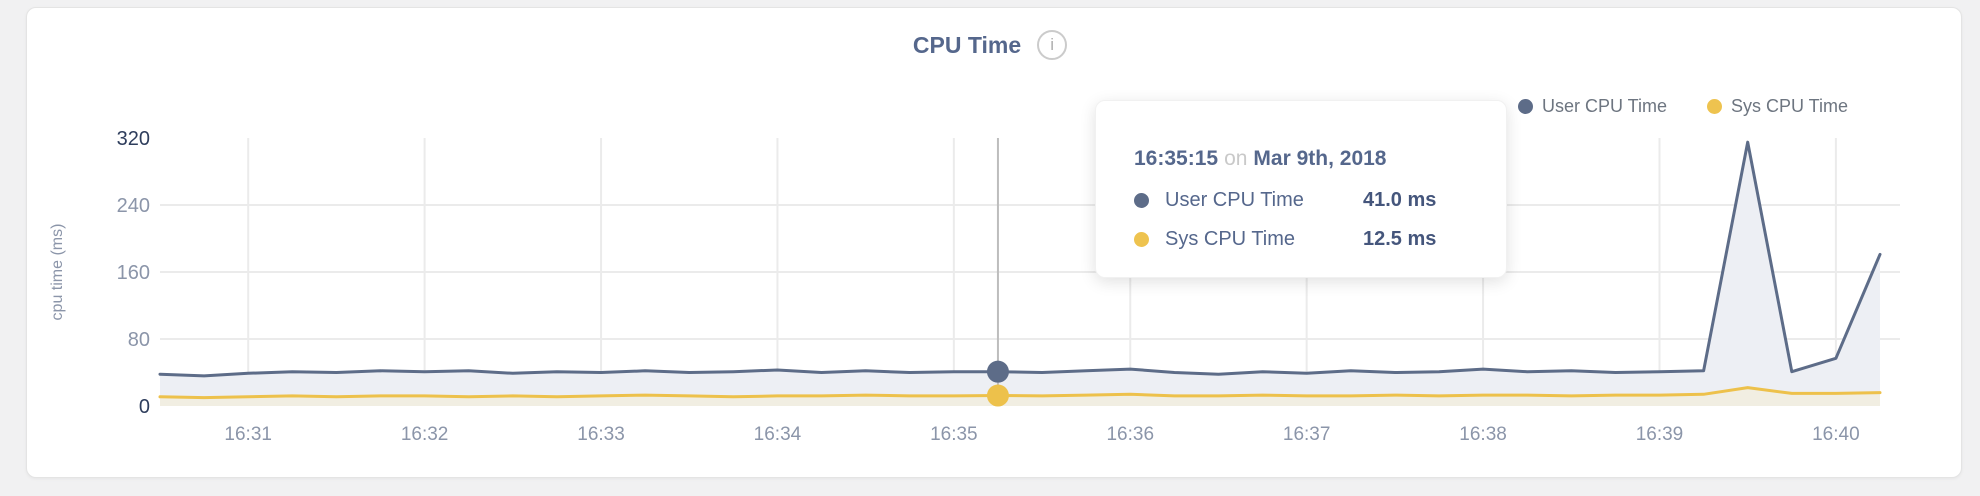  Describe the element at coordinates (778, 434) in the screenshot. I see `x-tick-label: 16:34` at that location.